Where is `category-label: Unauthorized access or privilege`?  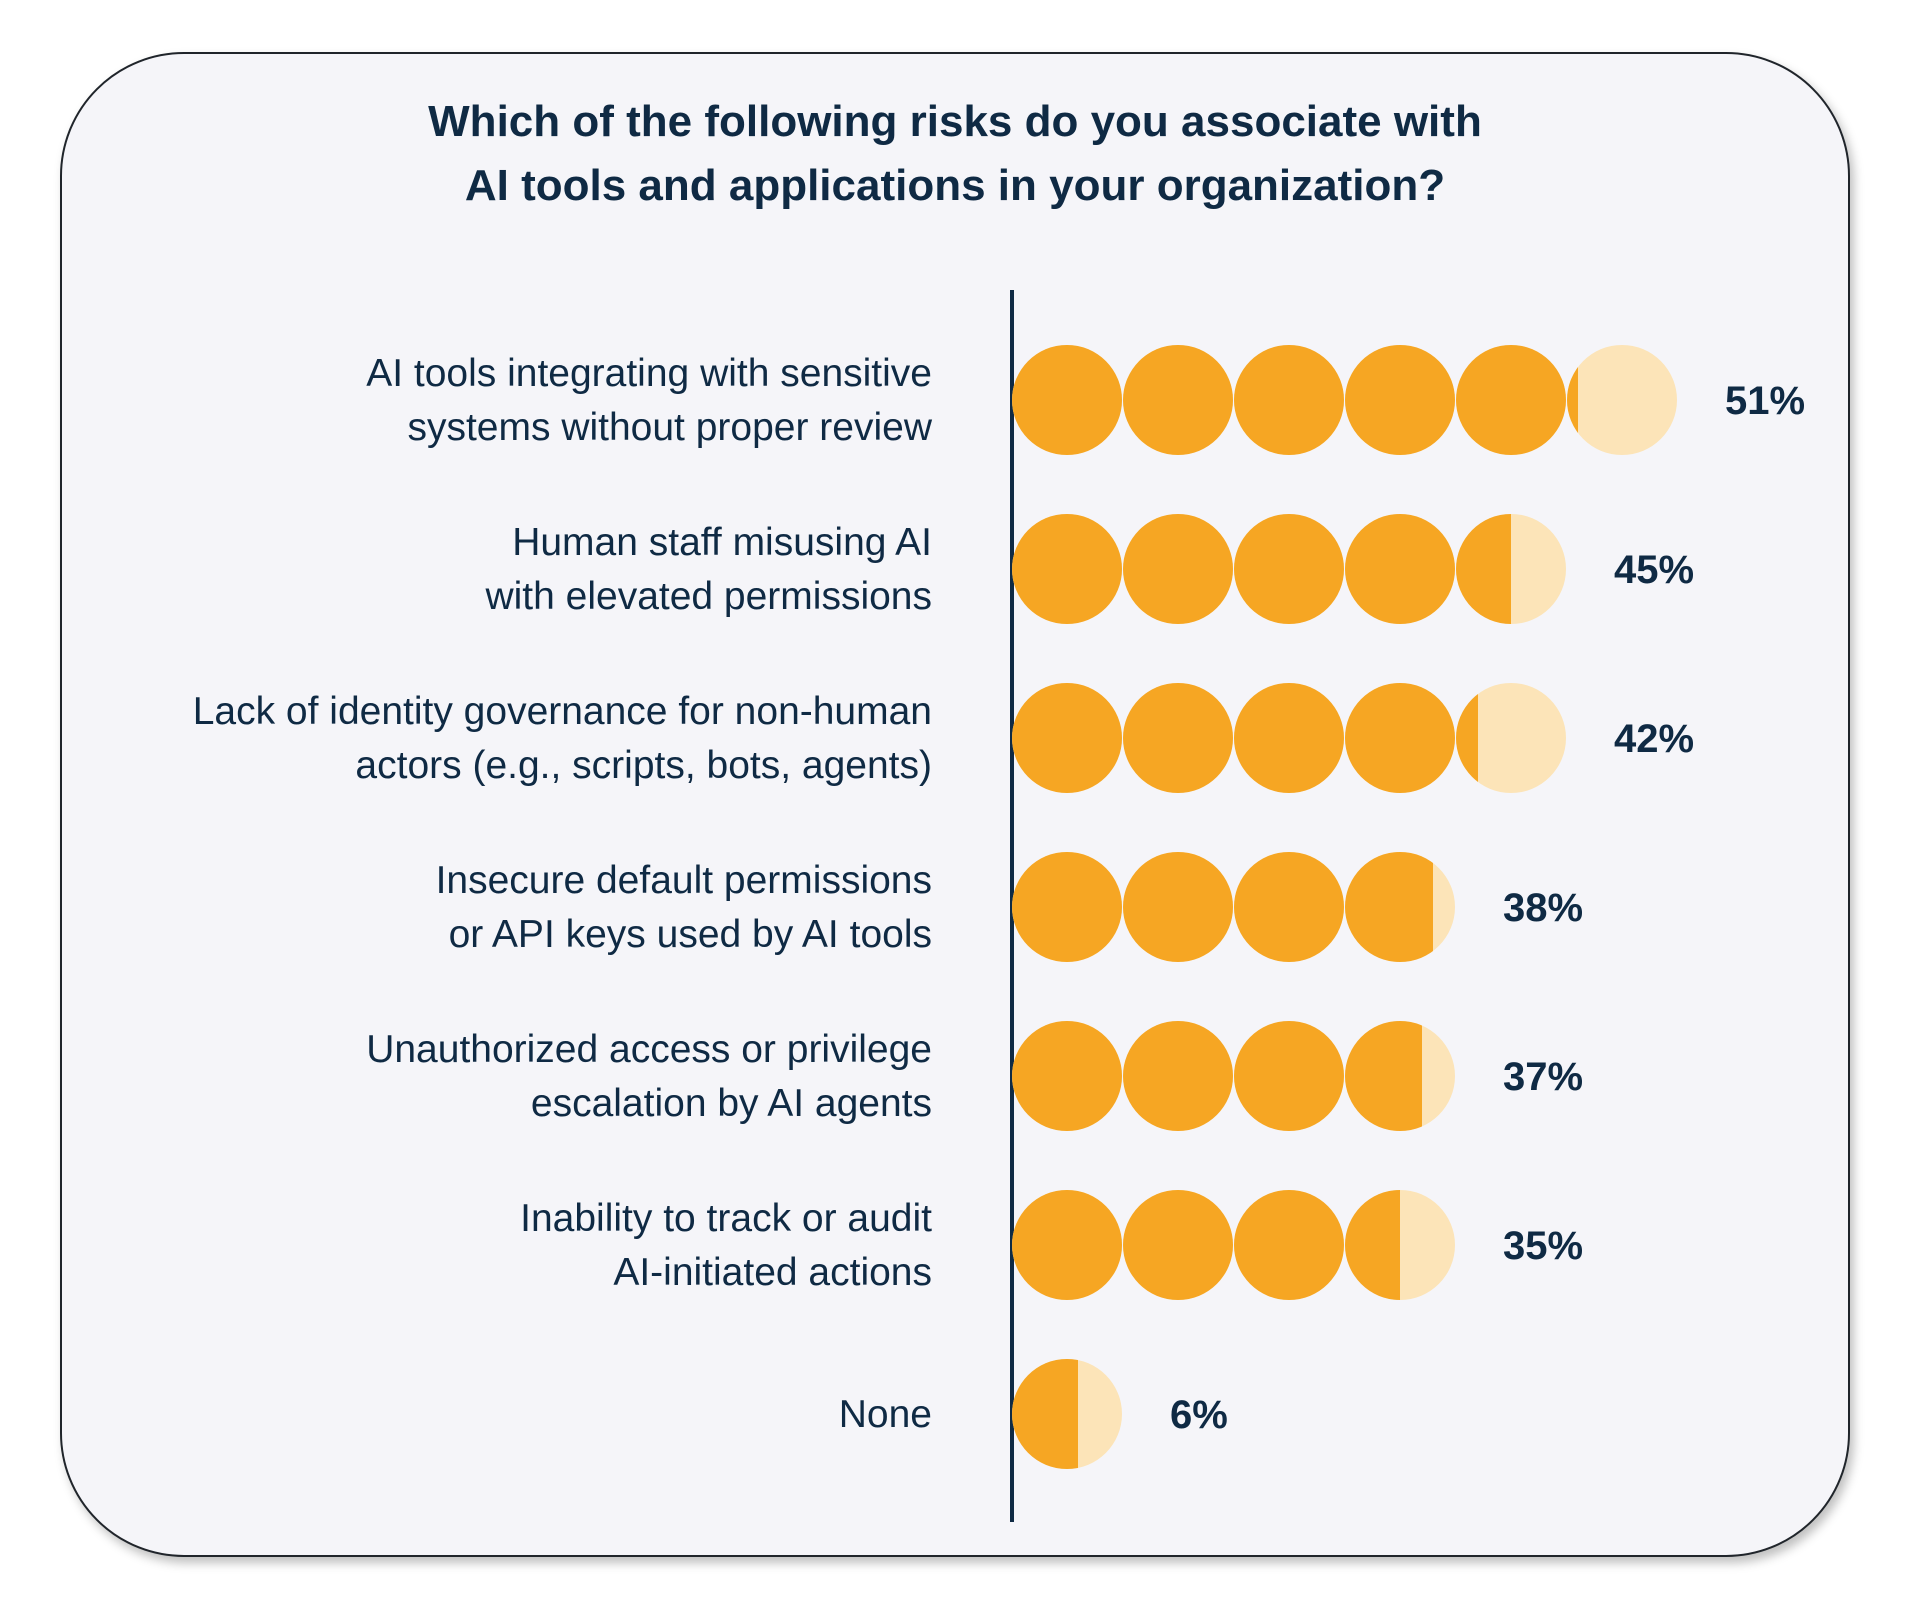
category-label: Unauthorized access or privilege is located at coordinates (649, 1049).